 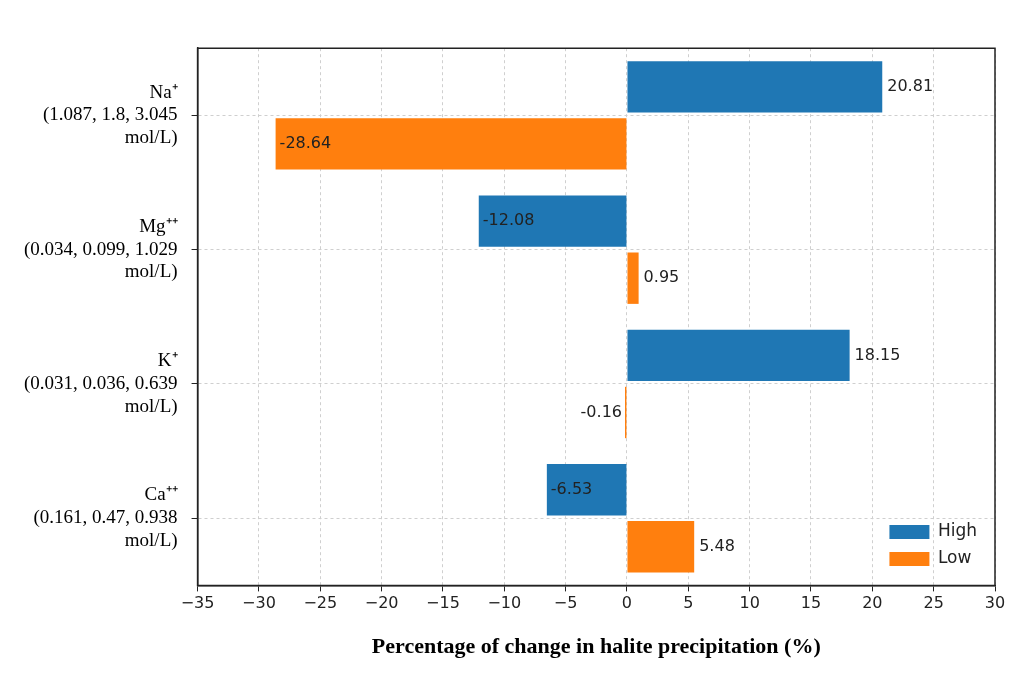 I want to click on x-tick-label: −30, so click(x=259, y=603).